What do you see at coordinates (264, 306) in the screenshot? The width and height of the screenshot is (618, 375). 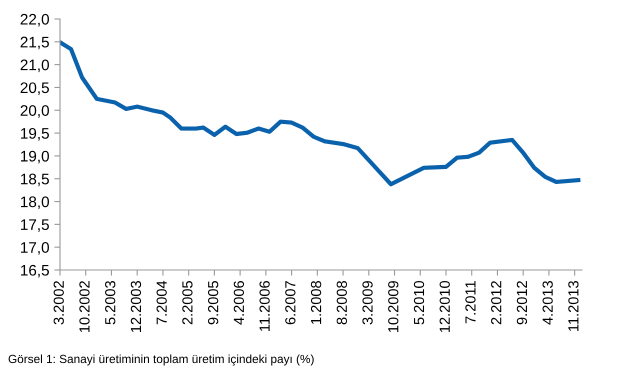 I see `x-tick-label: 11.2006` at bounding box center [264, 306].